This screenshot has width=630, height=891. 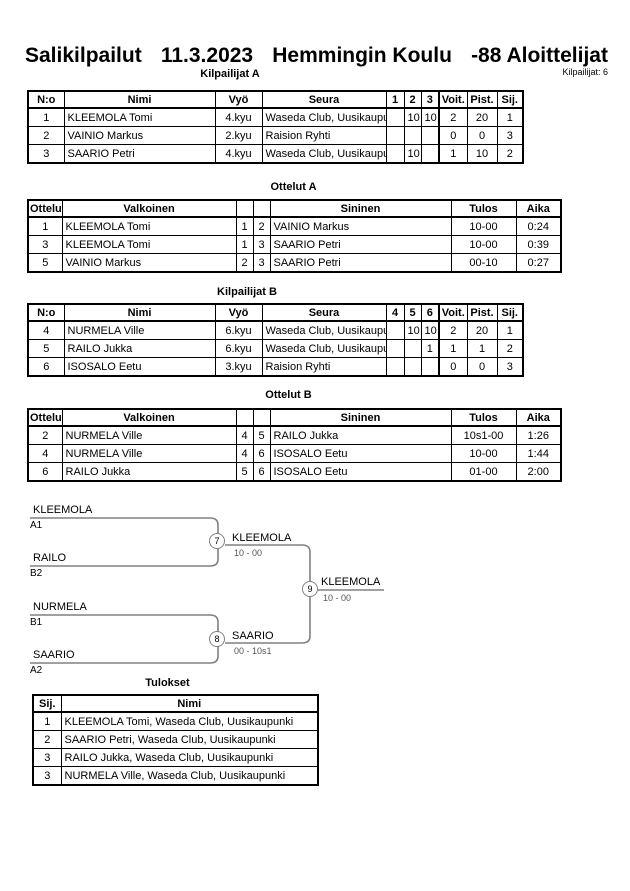 What do you see at coordinates (189, 703) in the screenshot?
I see `header-cell: Nimi` at bounding box center [189, 703].